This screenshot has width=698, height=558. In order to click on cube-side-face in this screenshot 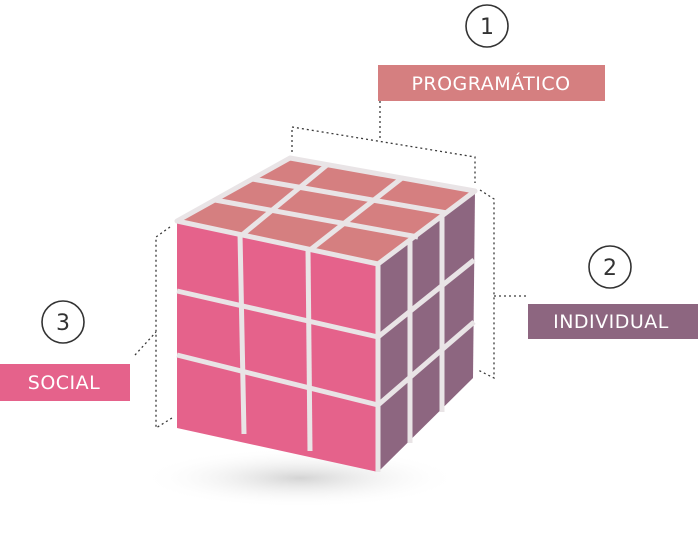, I will do `click(426, 331)`.